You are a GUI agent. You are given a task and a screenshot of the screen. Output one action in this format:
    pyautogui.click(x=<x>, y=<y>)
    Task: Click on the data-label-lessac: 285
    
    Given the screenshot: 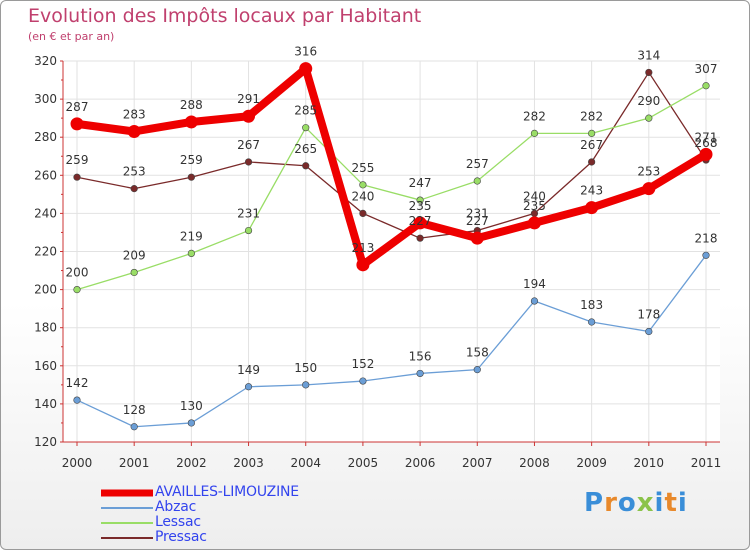 What is the action you would take?
    pyautogui.click(x=305, y=111)
    